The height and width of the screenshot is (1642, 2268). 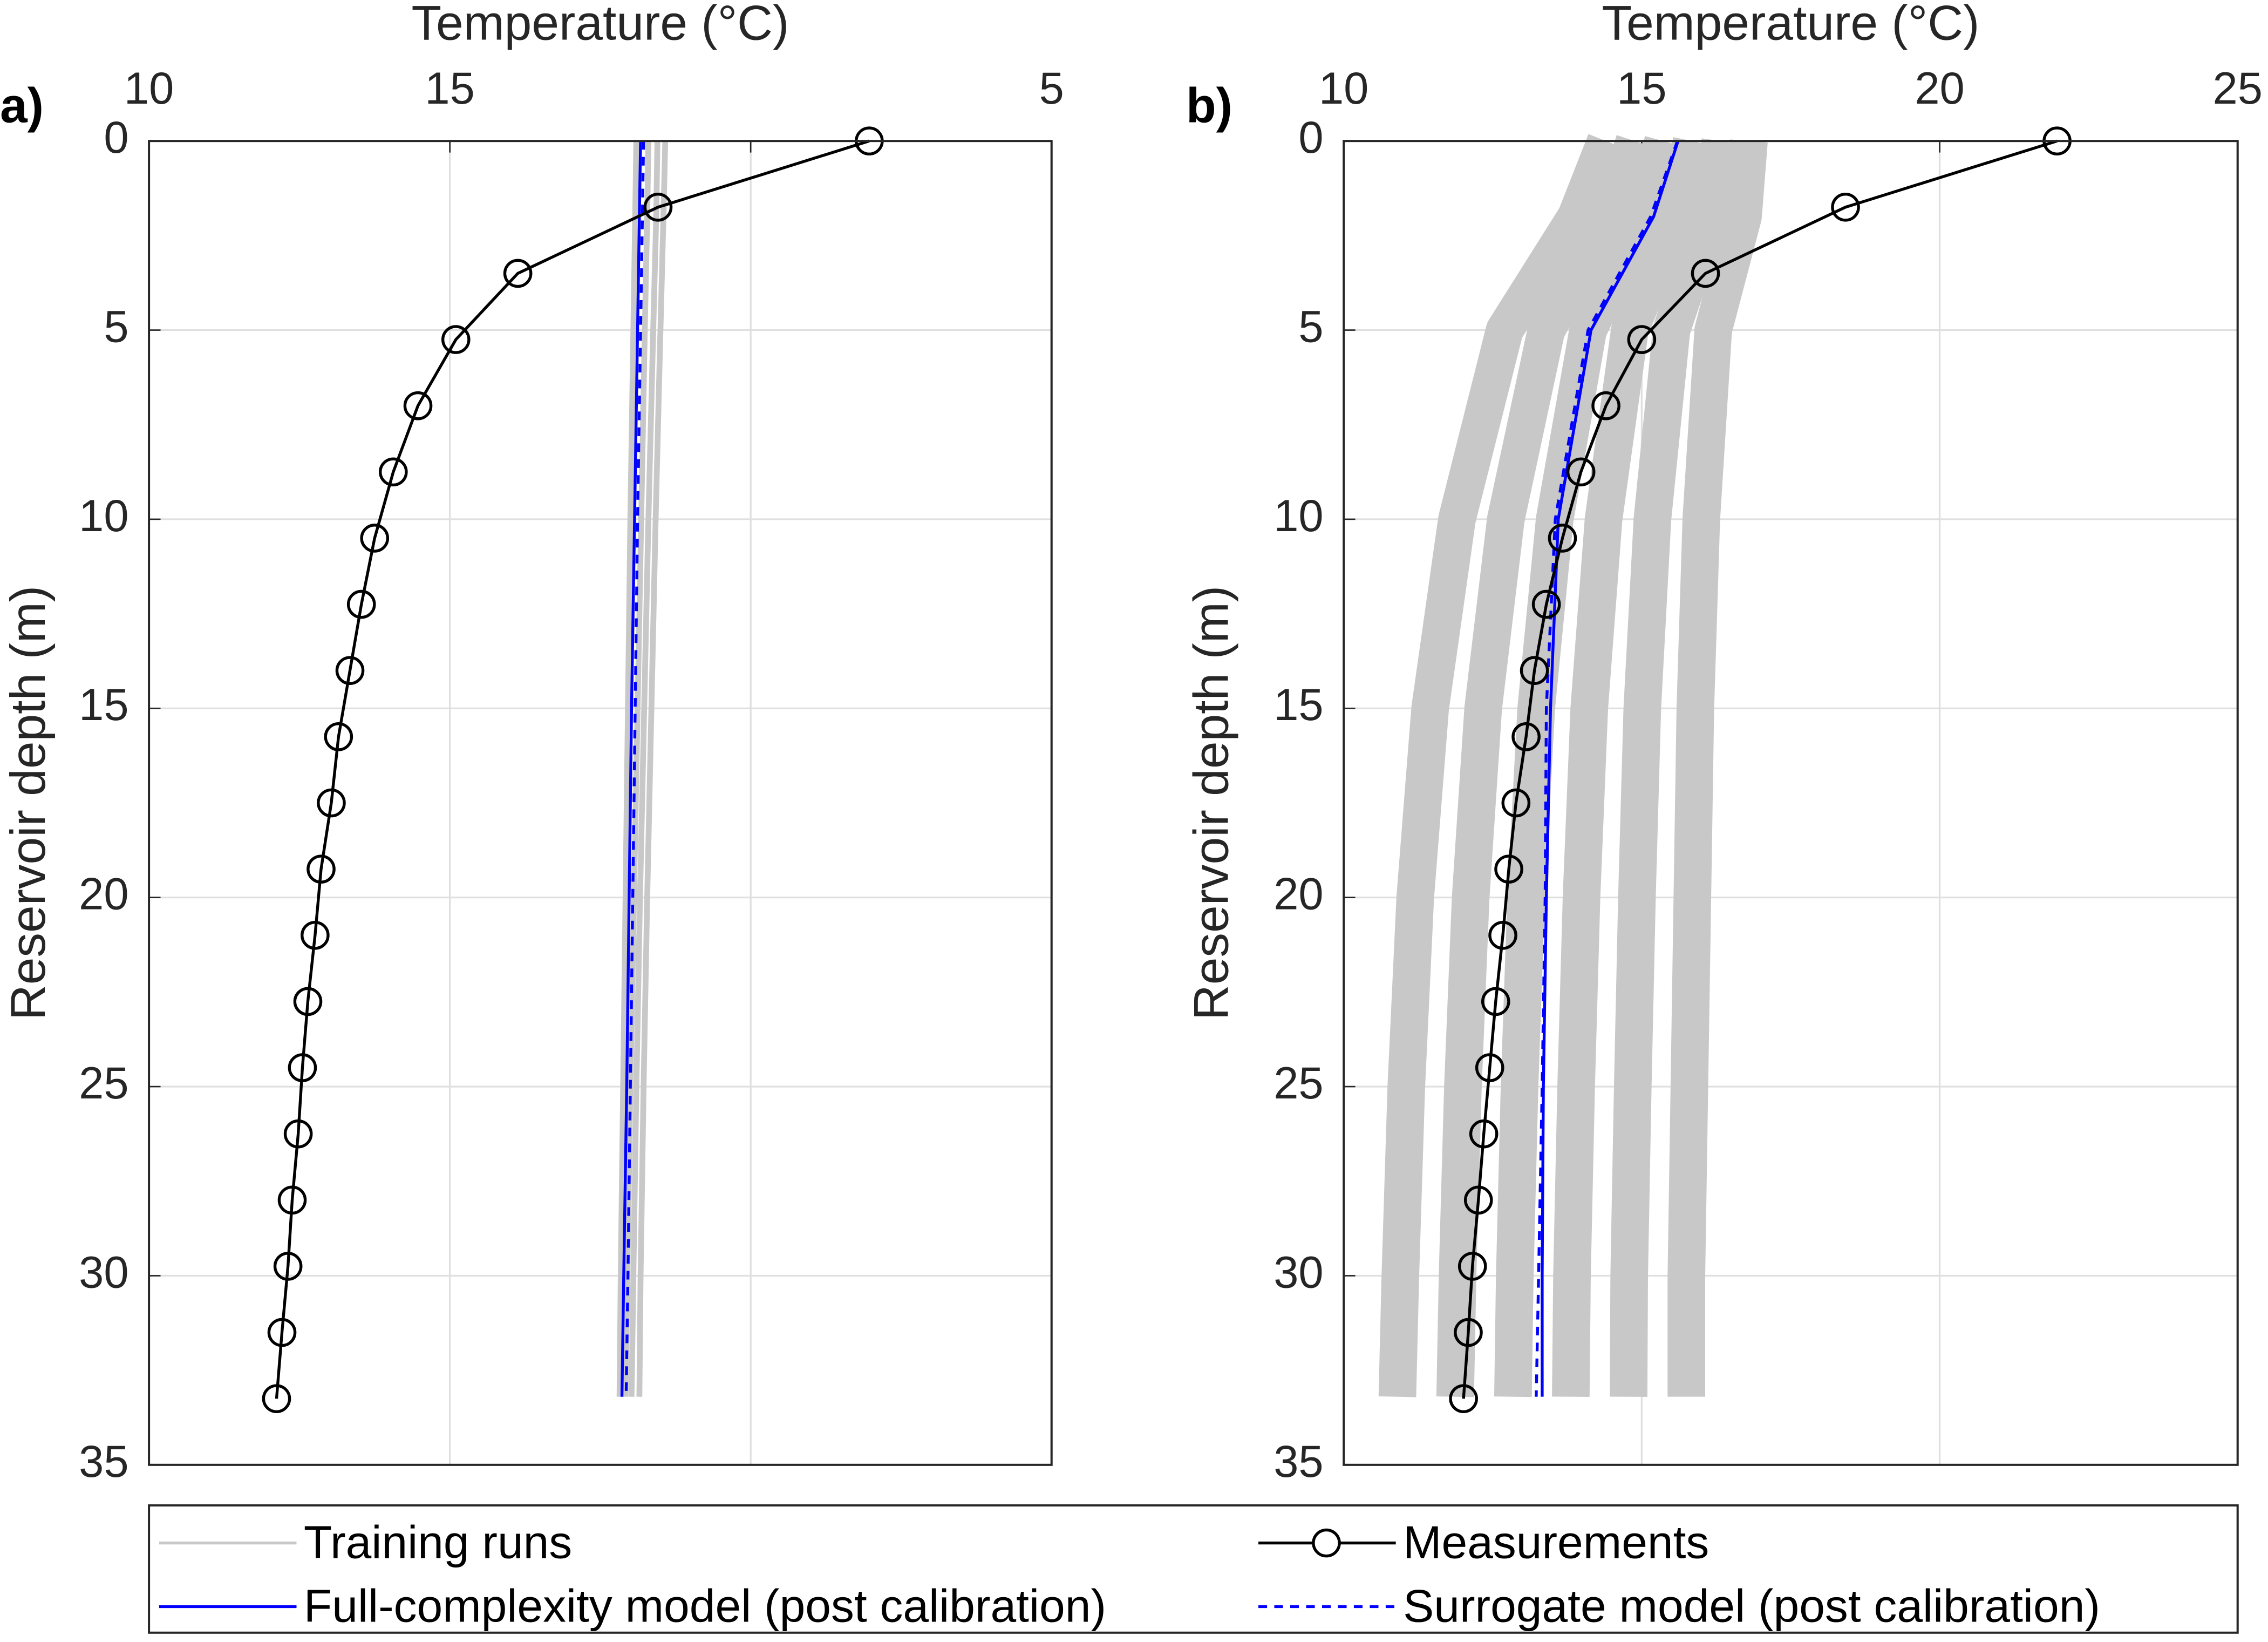 I want to click on panel-label: b), so click(x=1209, y=106).